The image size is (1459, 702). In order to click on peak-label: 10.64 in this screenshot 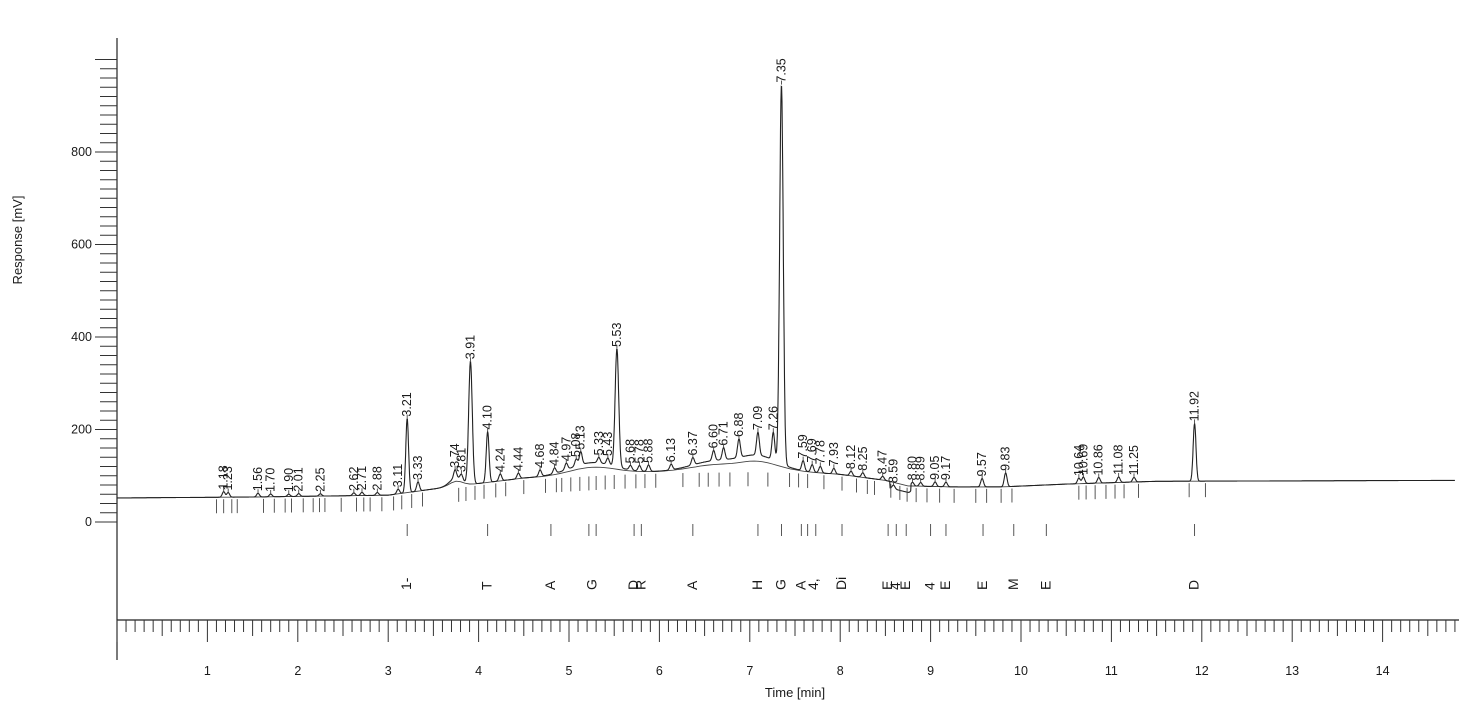, I will do `click(1079, 460)`.